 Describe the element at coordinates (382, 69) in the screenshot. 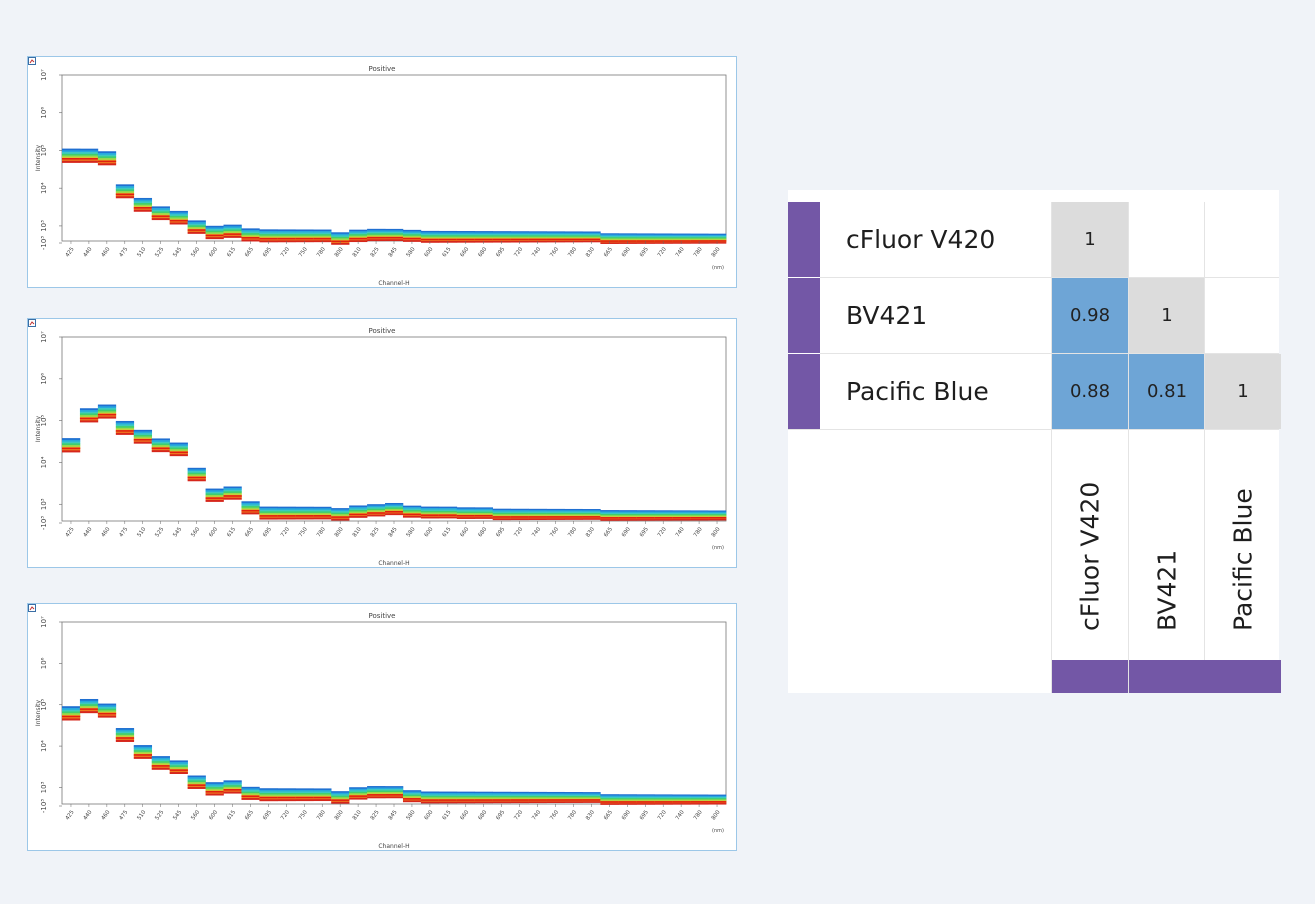

I see `chart-title: Positive` at that location.